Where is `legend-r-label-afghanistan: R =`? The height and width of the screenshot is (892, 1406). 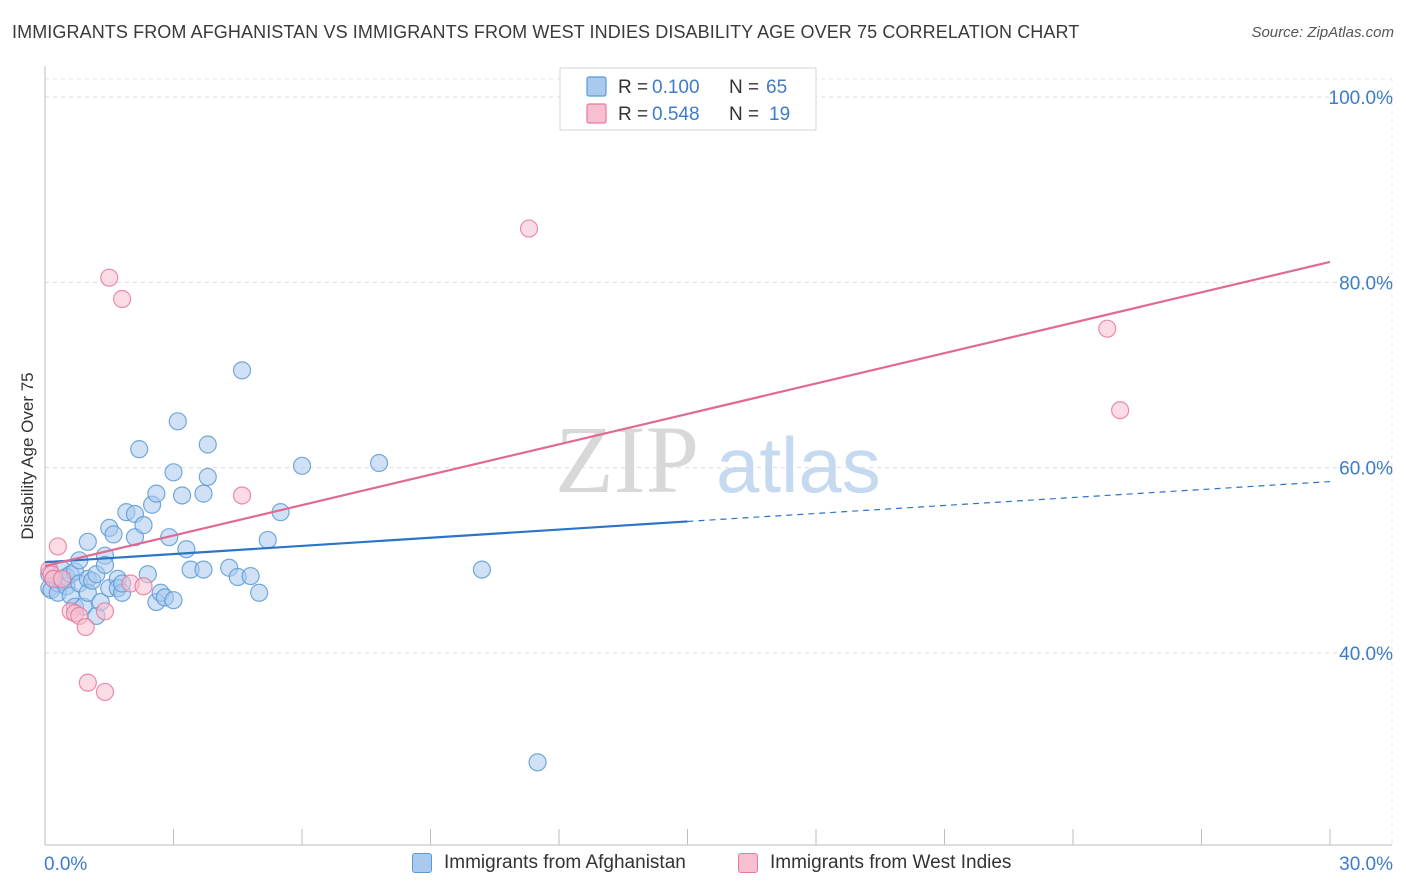
legend-r-label-afghanistan: R = is located at coordinates (633, 87).